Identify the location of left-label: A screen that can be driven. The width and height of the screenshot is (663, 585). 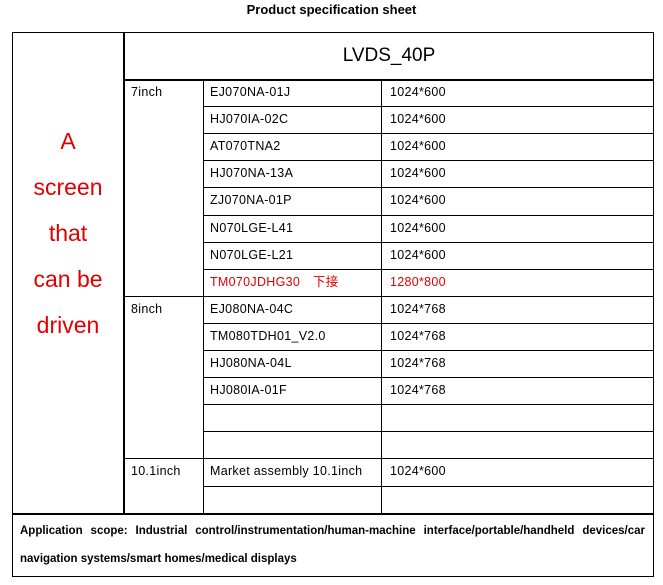
(68, 233).